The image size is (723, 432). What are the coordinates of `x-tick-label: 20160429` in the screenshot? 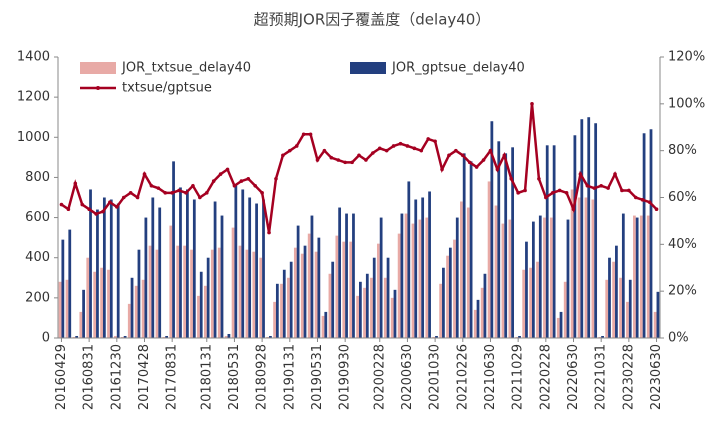 It's located at (61, 377).